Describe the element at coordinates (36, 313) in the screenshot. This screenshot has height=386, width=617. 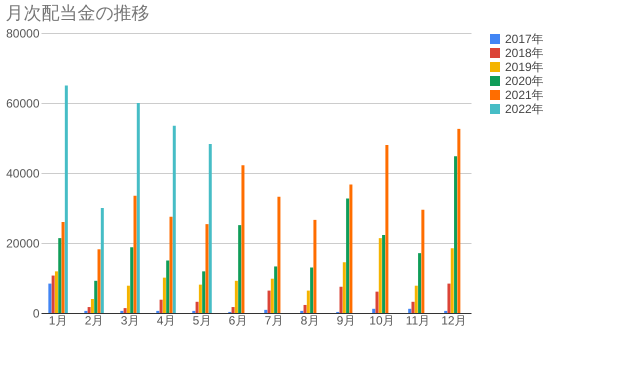
I see `y-tick-label: 0` at that location.